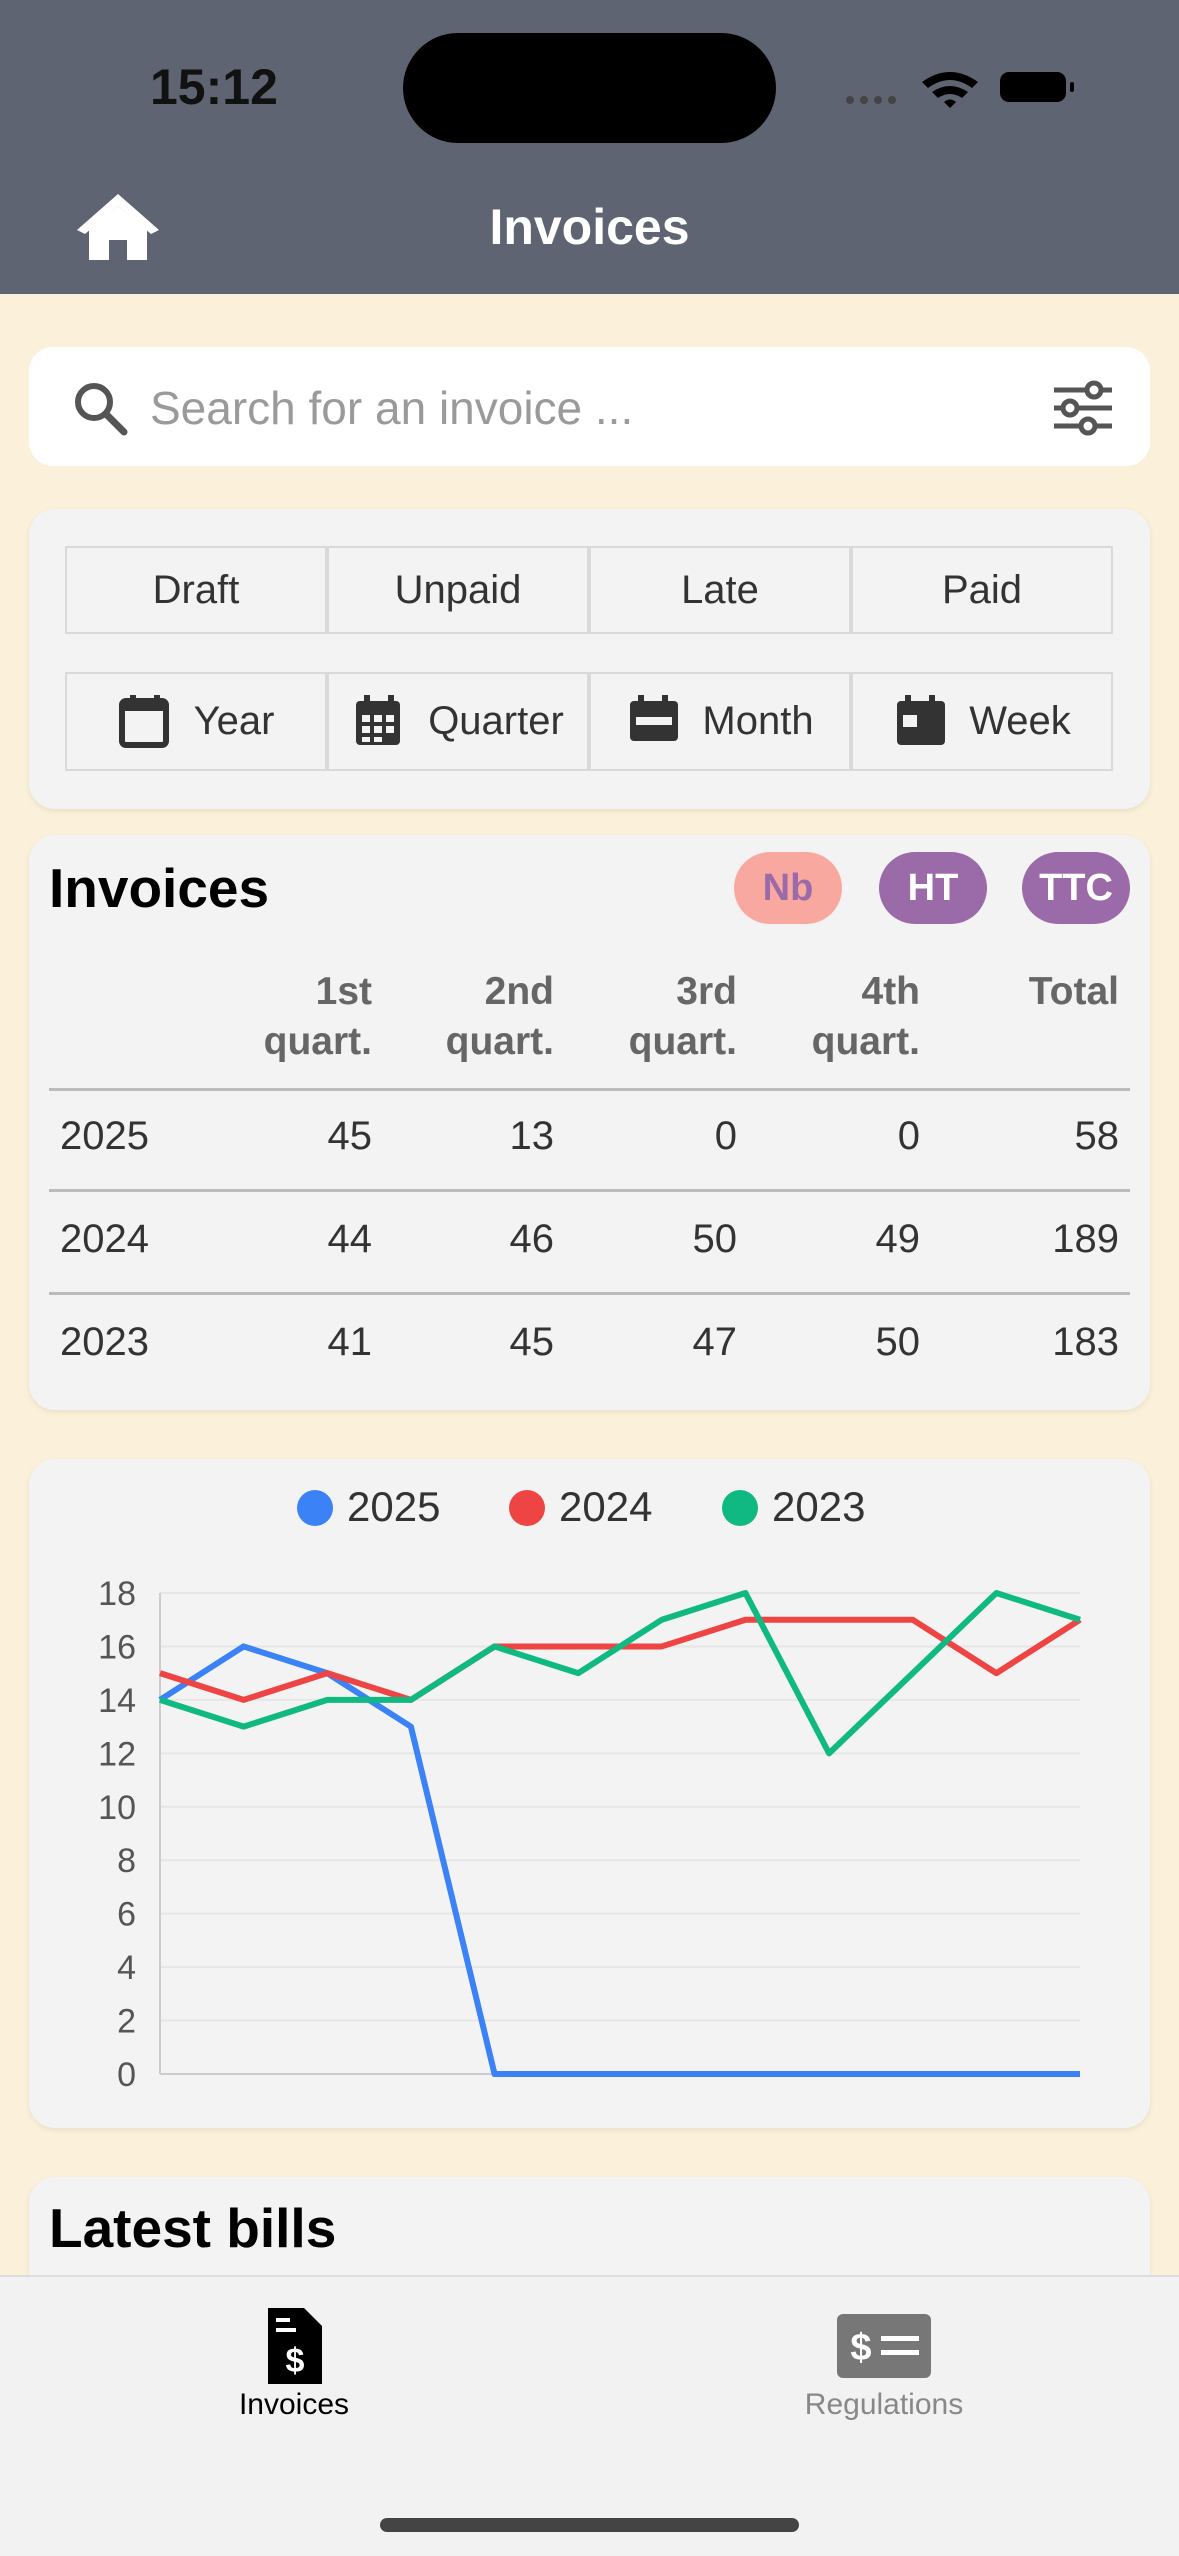 The image size is (1179, 2556). I want to click on toggle-nb: Nb, so click(788, 888).